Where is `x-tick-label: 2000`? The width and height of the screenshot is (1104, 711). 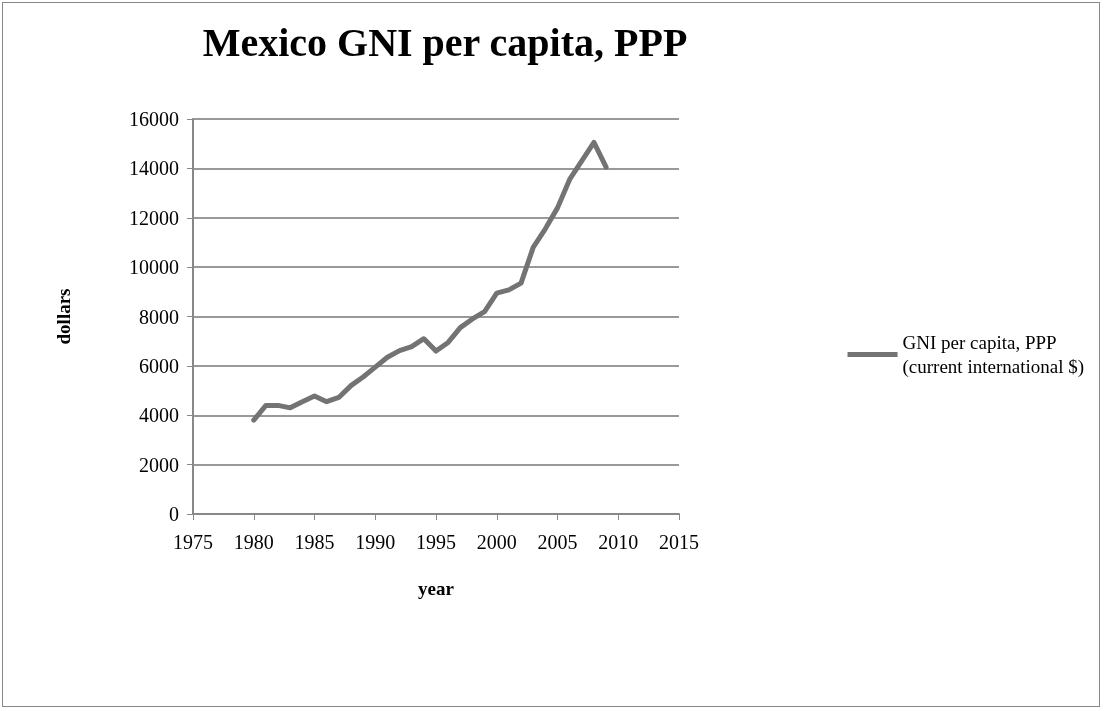
x-tick-label: 2000 is located at coordinates (496, 542).